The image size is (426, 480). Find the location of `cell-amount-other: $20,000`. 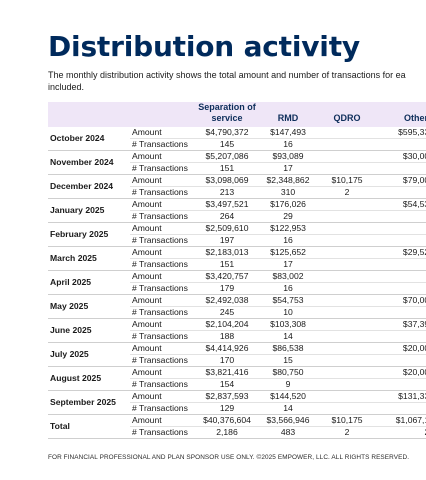

cell-amount-other: $20,000 is located at coordinates (401, 372).